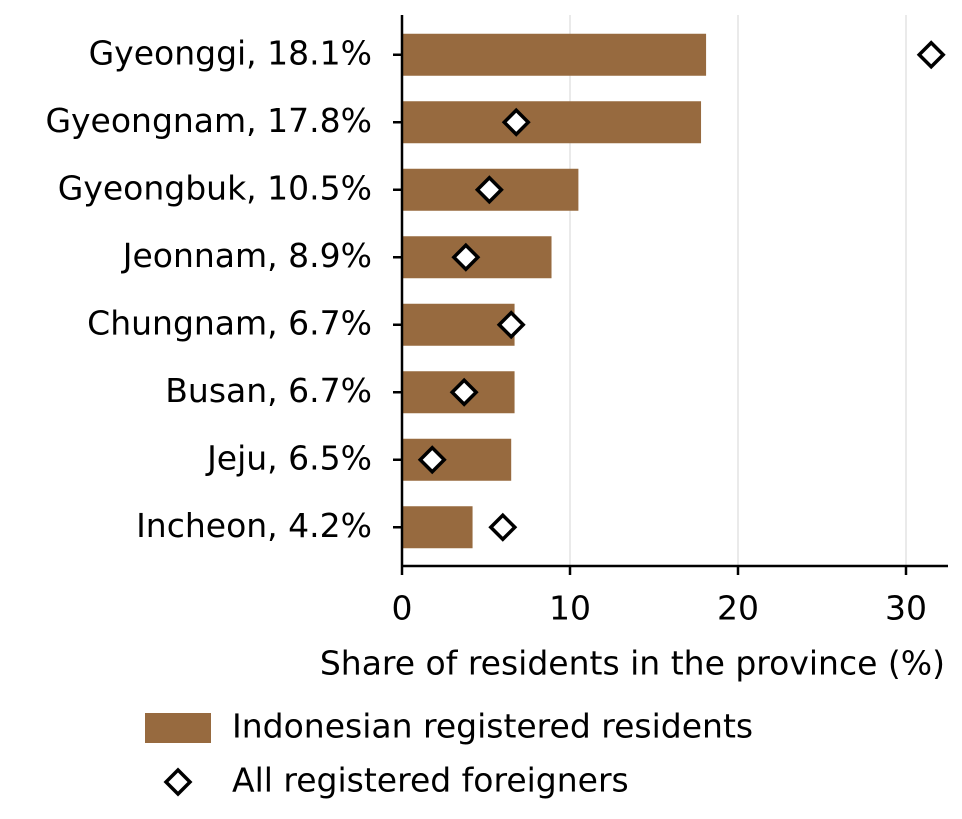 The width and height of the screenshot is (962, 819). What do you see at coordinates (254, 525) in the screenshot?
I see `y-tick-label: Incheon, 4.2%` at bounding box center [254, 525].